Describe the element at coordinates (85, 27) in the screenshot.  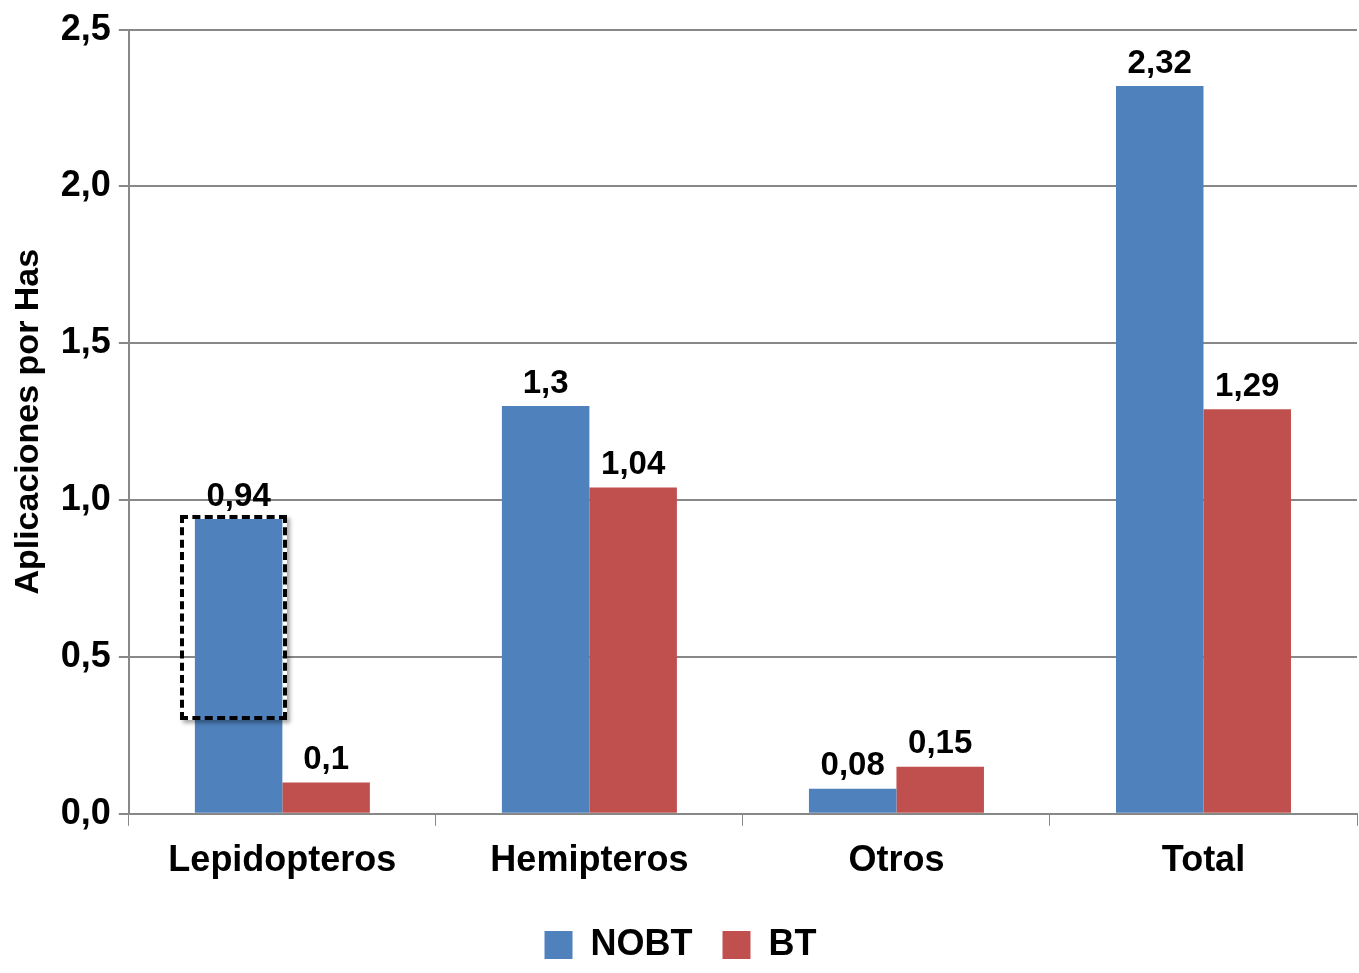
I see `y-tick-label: 2,5` at that location.